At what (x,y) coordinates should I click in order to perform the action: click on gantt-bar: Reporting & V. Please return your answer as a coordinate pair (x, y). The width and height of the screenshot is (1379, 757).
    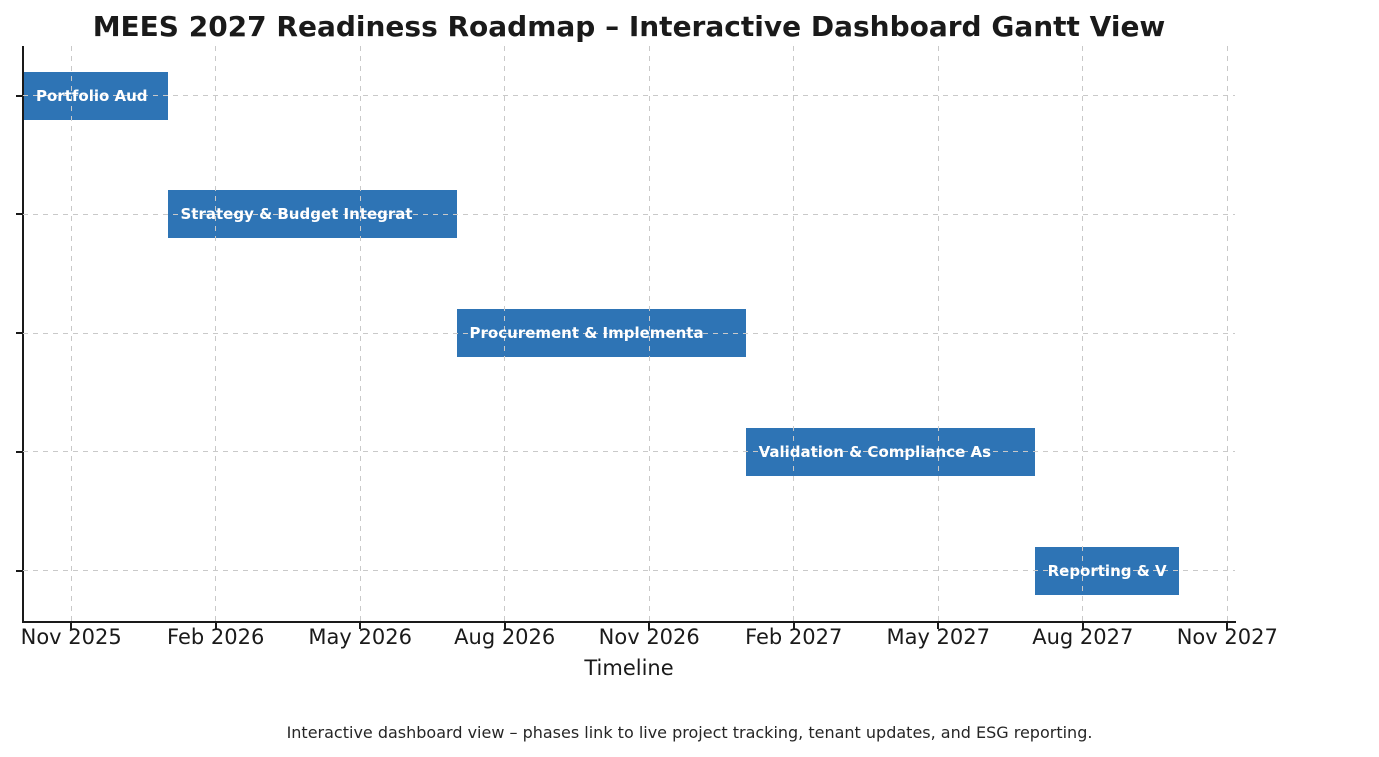
    Looking at the image, I should click on (1107, 570).